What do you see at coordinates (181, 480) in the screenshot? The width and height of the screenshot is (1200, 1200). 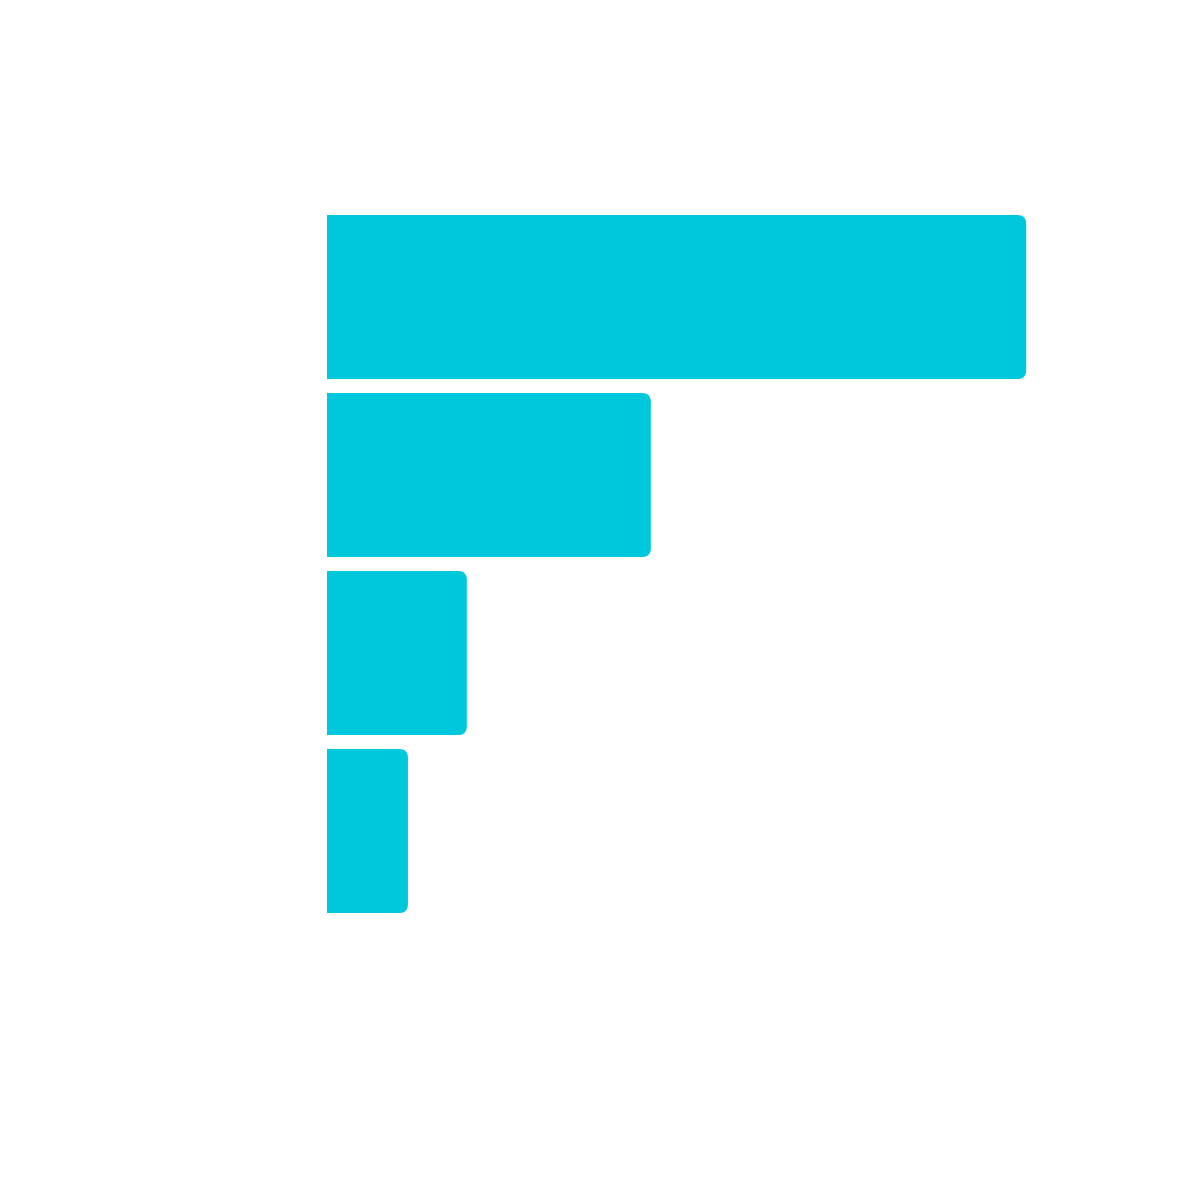 I see `category-label: 2nd Highest Rated Mod` at bounding box center [181, 480].